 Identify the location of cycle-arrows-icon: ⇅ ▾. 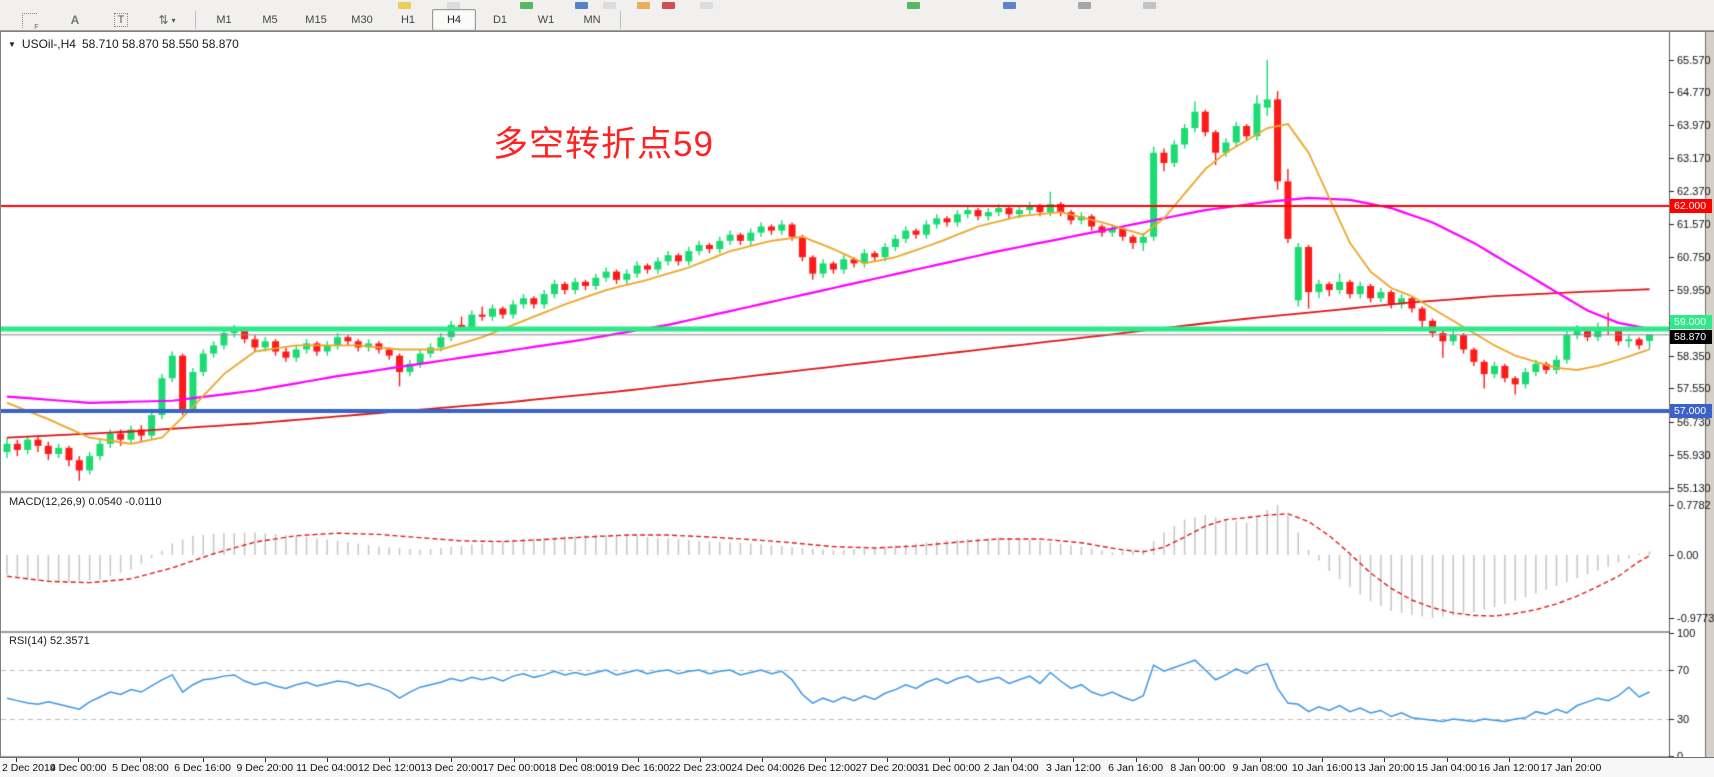
(167, 20).